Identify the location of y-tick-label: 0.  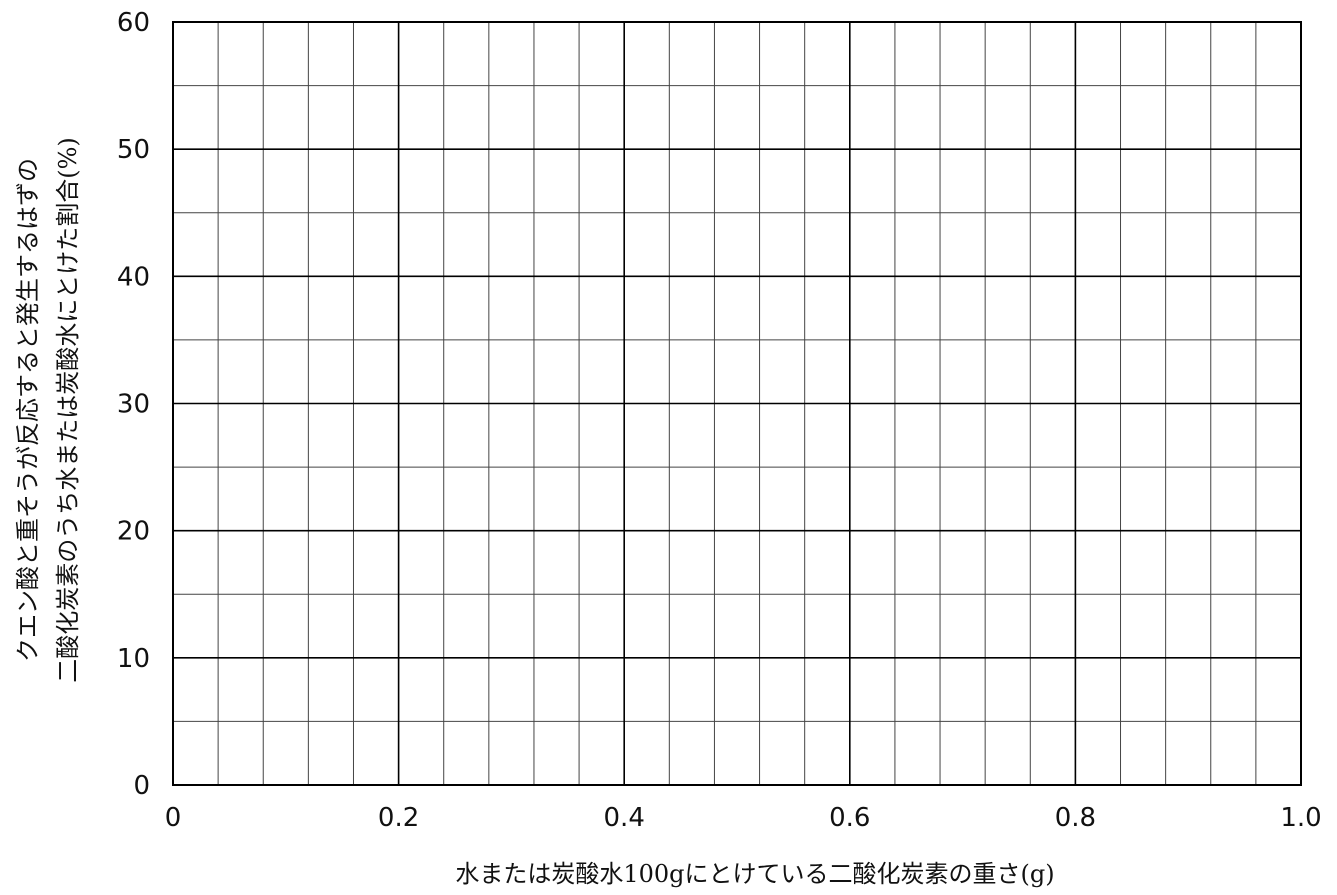
(141, 786).